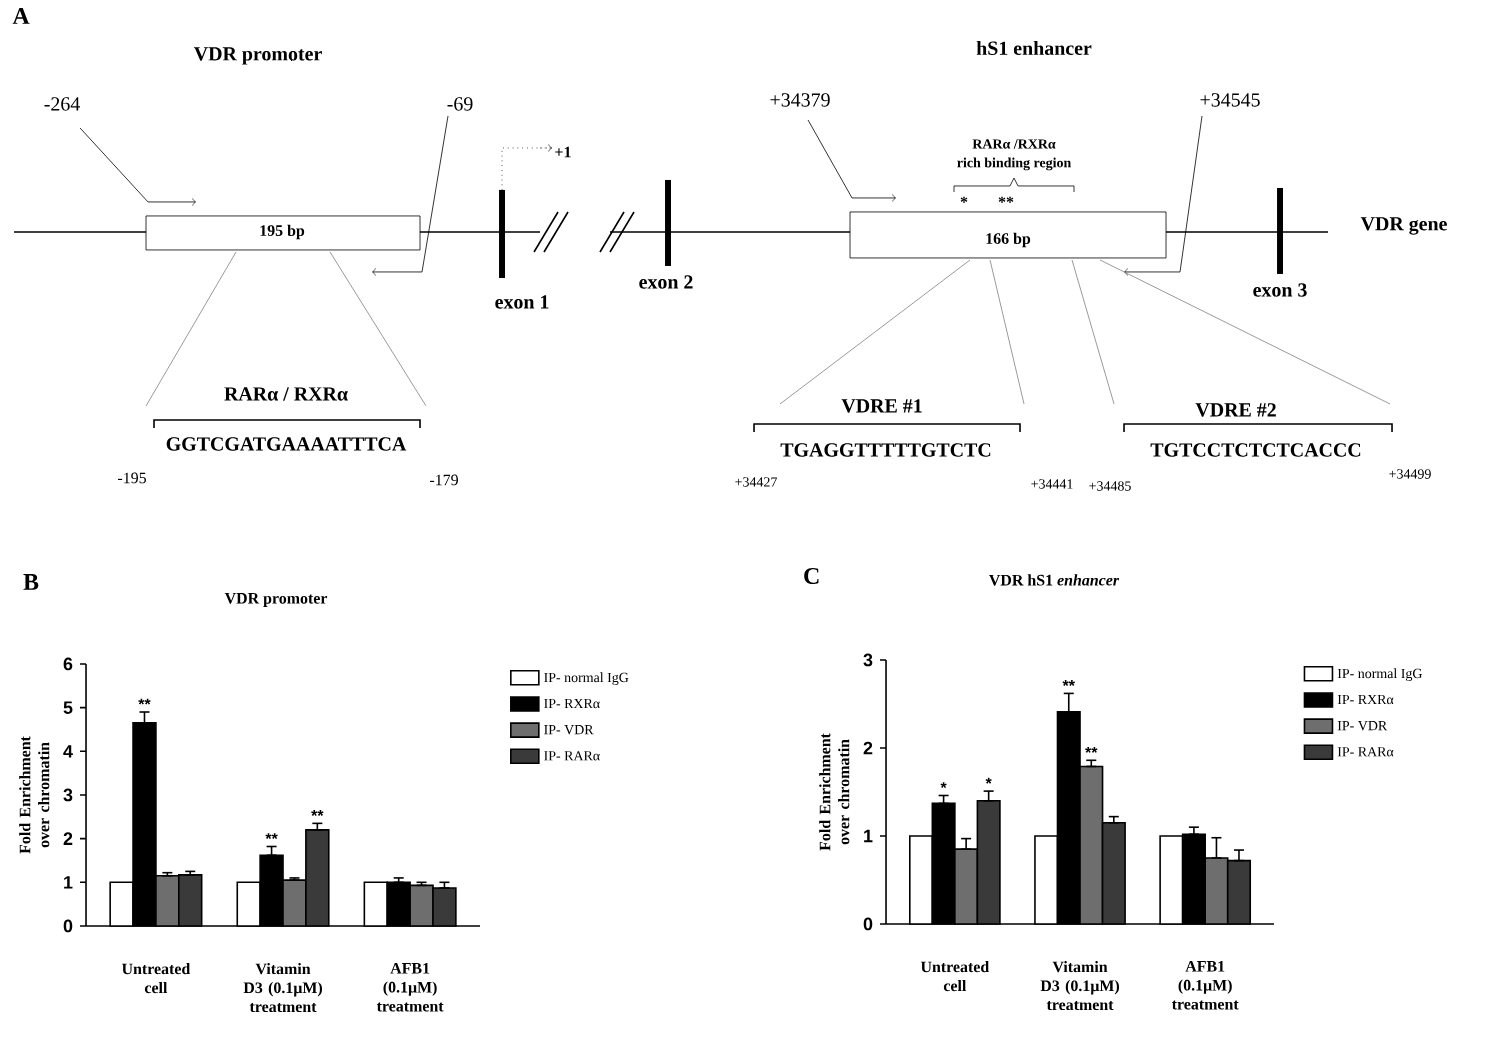 The height and width of the screenshot is (1046, 1492). Describe the element at coordinates (1230, 100) in the screenshot. I see `text: +34545` at that location.